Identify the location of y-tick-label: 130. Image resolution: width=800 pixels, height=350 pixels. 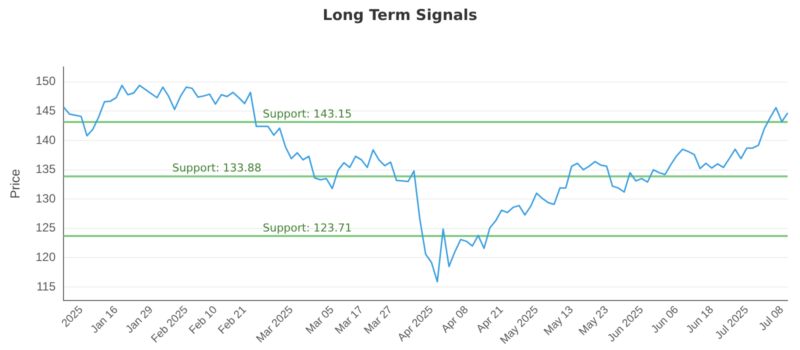
(46, 198).